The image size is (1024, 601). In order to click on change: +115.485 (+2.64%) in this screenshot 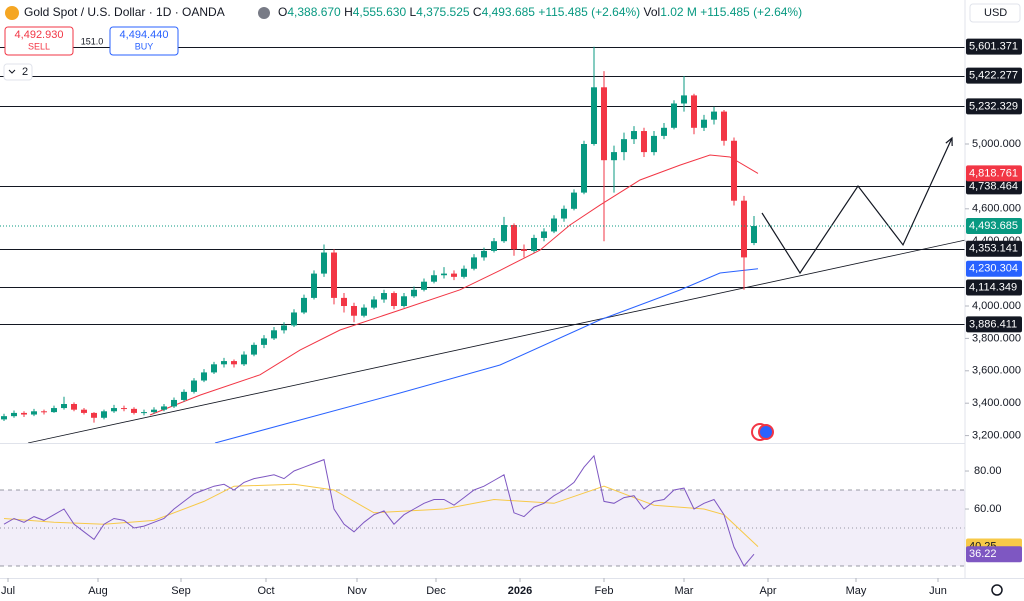, I will do `click(589, 12)`.